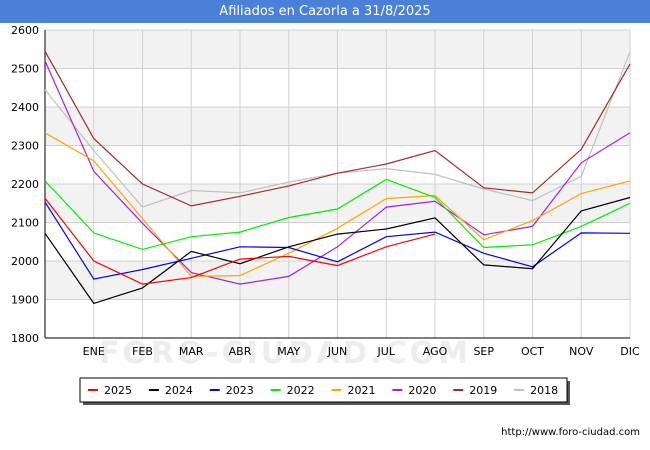 The image size is (650, 450). Describe the element at coordinates (362, 390) in the screenshot. I see `legend-label-2021: 2021` at that location.